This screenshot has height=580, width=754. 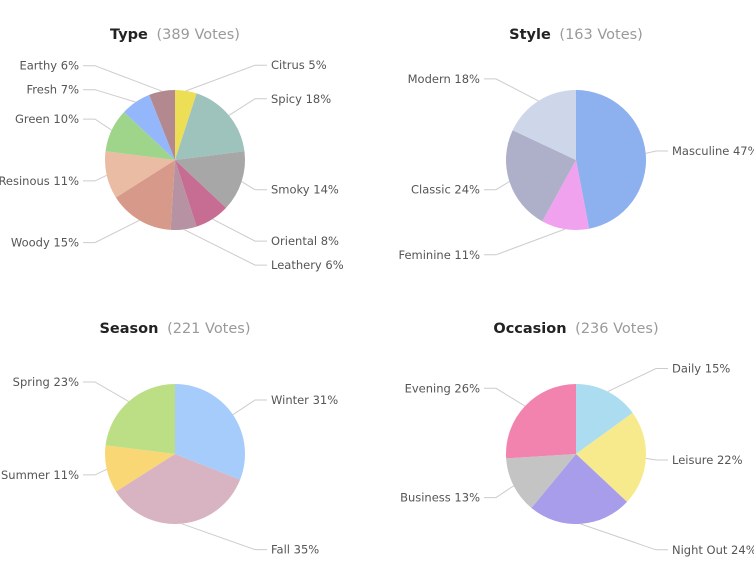 What do you see at coordinates (307, 265) in the screenshot?
I see `slice-label: Leathery 6%` at bounding box center [307, 265].